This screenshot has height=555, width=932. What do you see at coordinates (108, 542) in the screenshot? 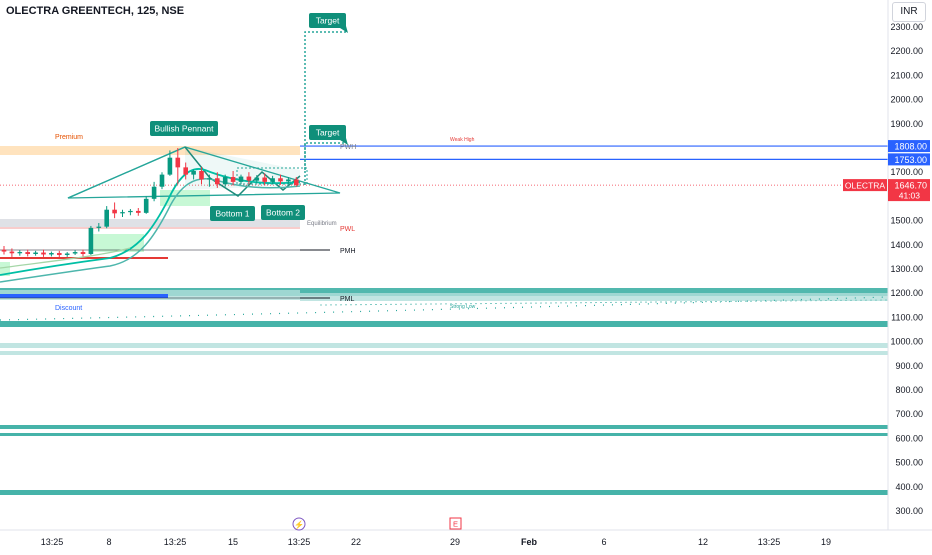
I see `x-tick-label: 8` at bounding box center [108, 542].